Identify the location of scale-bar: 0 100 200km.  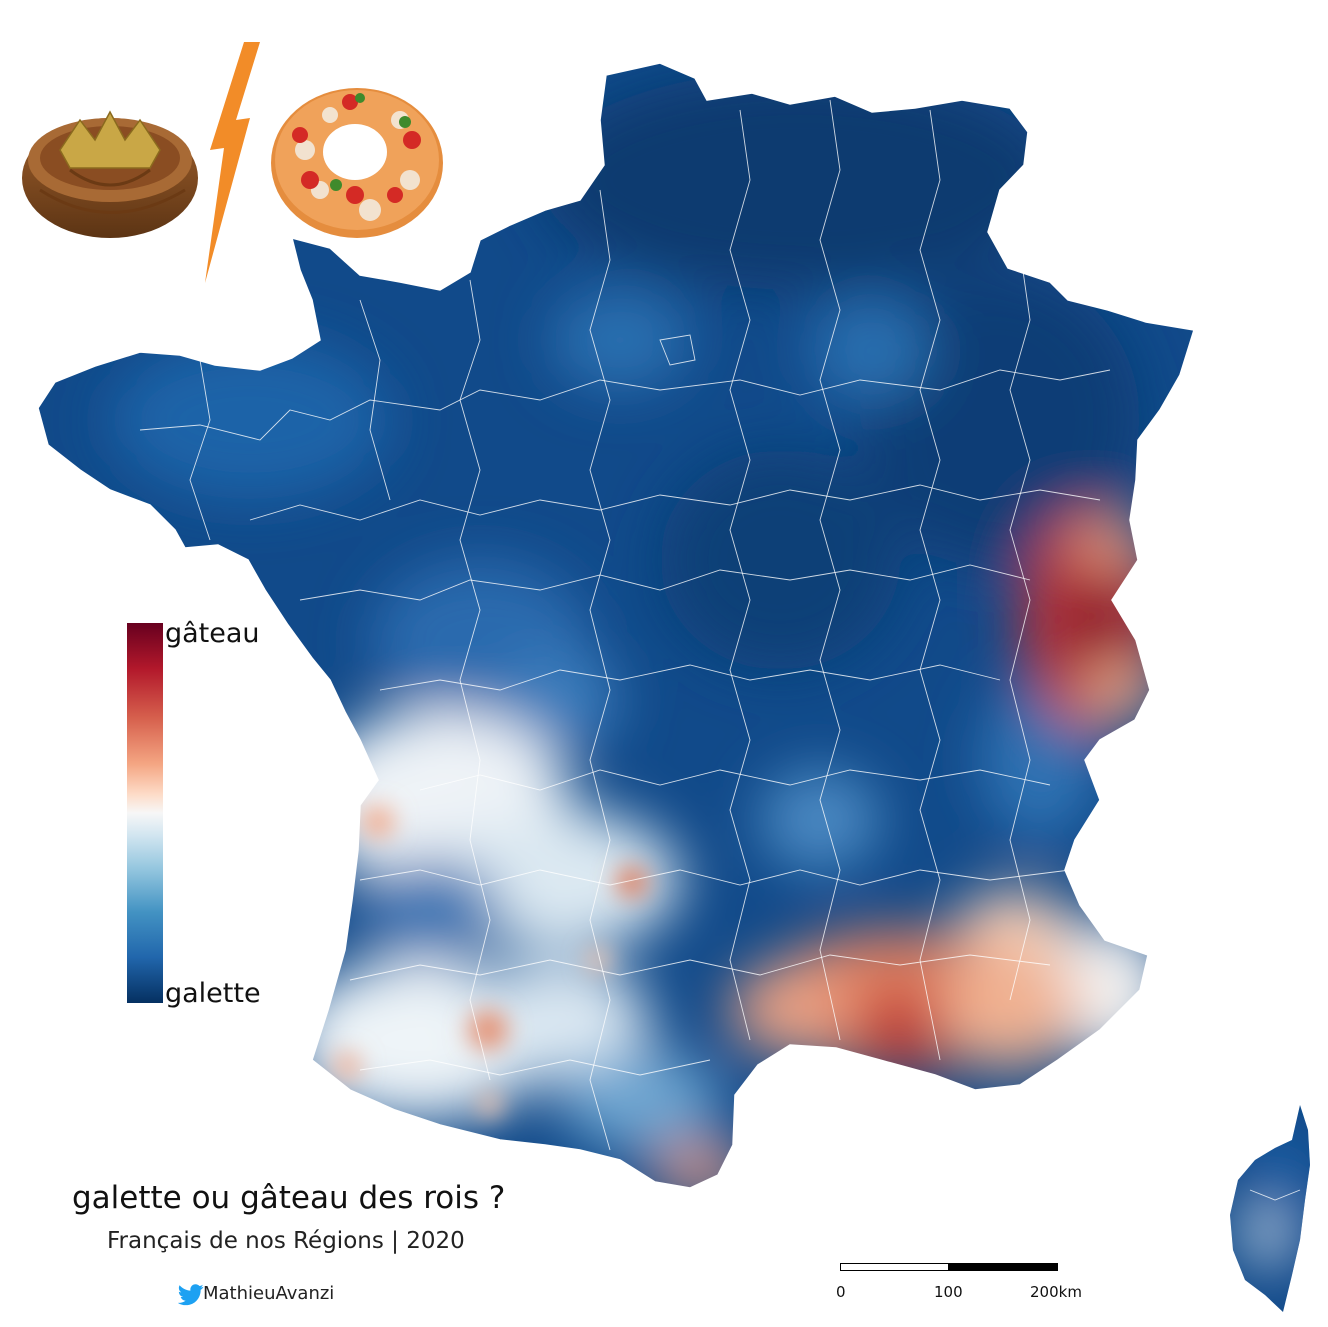
(959, 1287).